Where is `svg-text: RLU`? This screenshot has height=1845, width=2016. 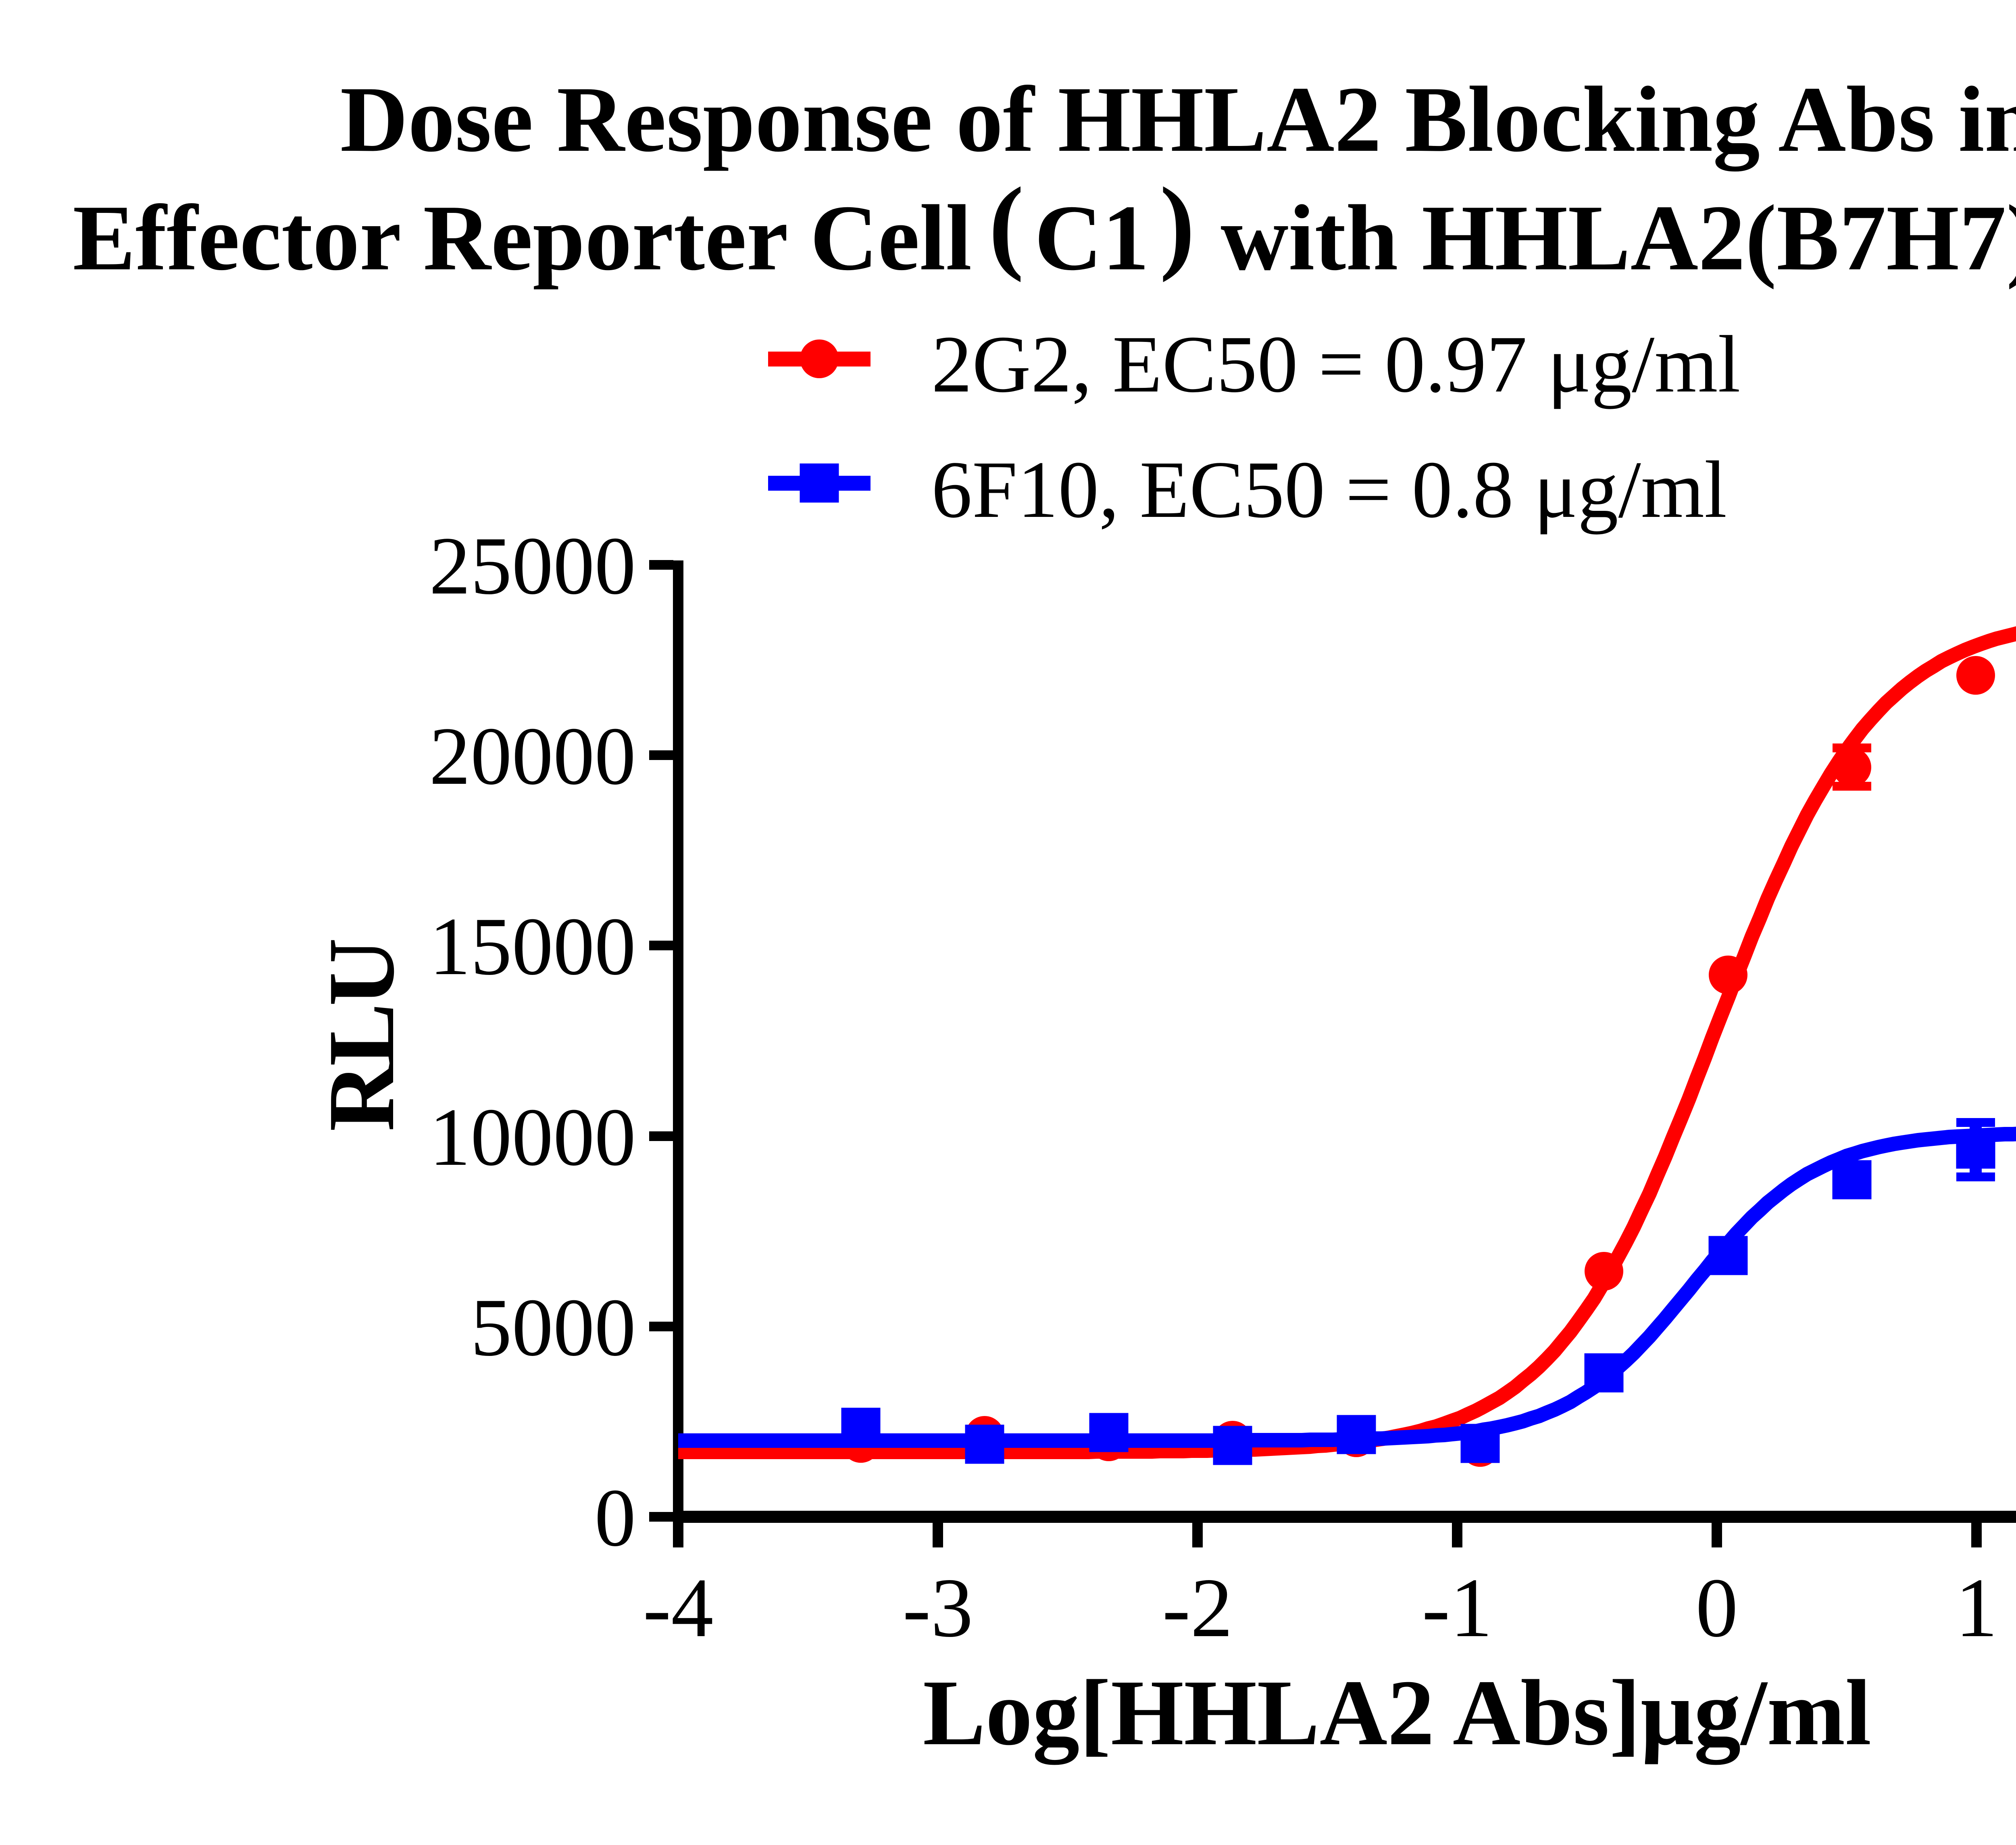 svg-text: RLU is located at coordinates (361, 1035).